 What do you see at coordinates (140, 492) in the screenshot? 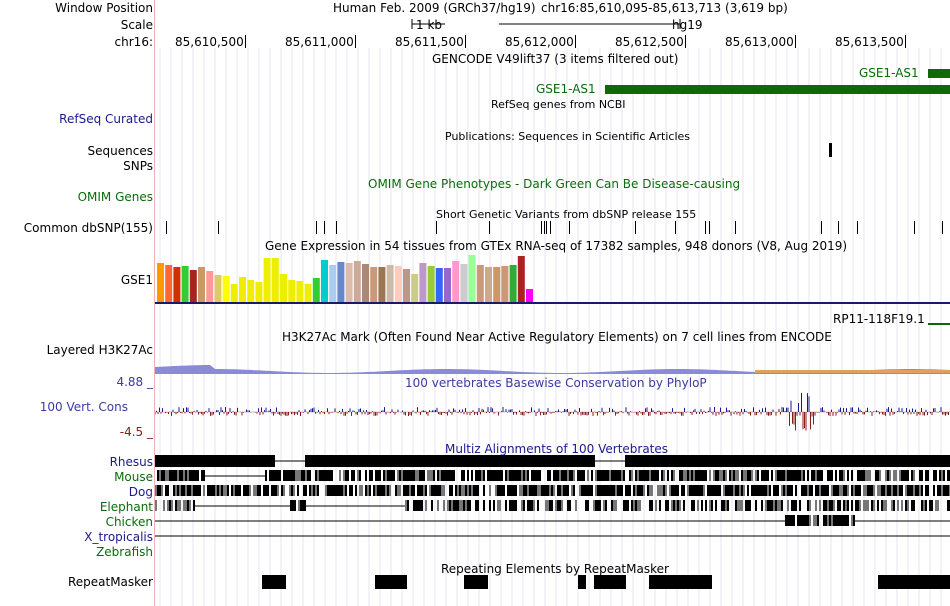
I see `species-dog: Dog` at bounding box center [140, 492].